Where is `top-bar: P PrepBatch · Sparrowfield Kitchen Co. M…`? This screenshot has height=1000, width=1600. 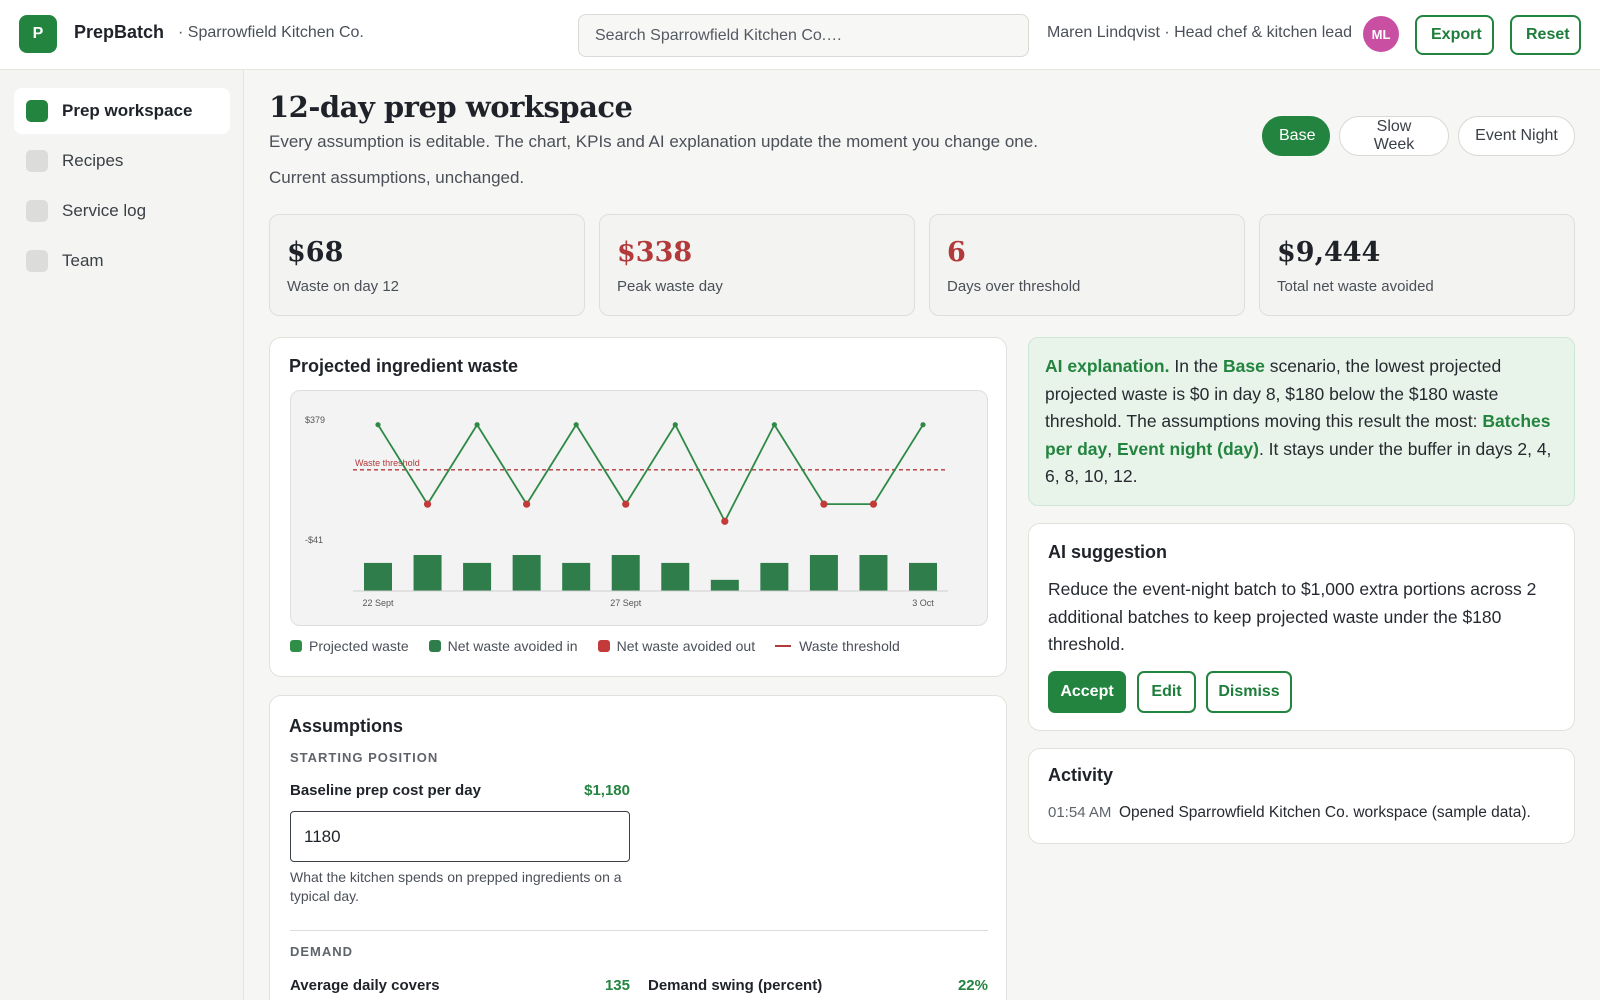 top-bar: P PrepBatch · Sparrowfield Kitchen Co. M… is located at coordinates (800, 35).